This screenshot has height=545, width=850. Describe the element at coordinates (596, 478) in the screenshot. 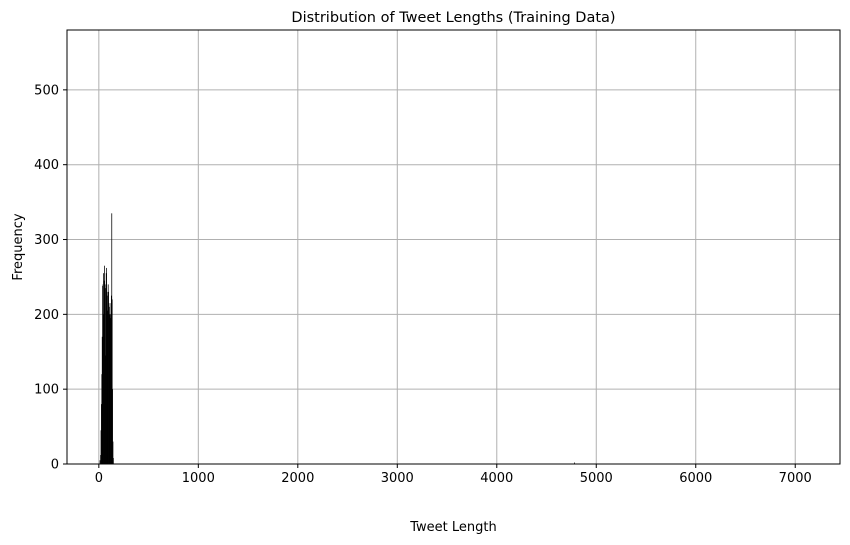

I see `x-tick-label: 5000` at that location.